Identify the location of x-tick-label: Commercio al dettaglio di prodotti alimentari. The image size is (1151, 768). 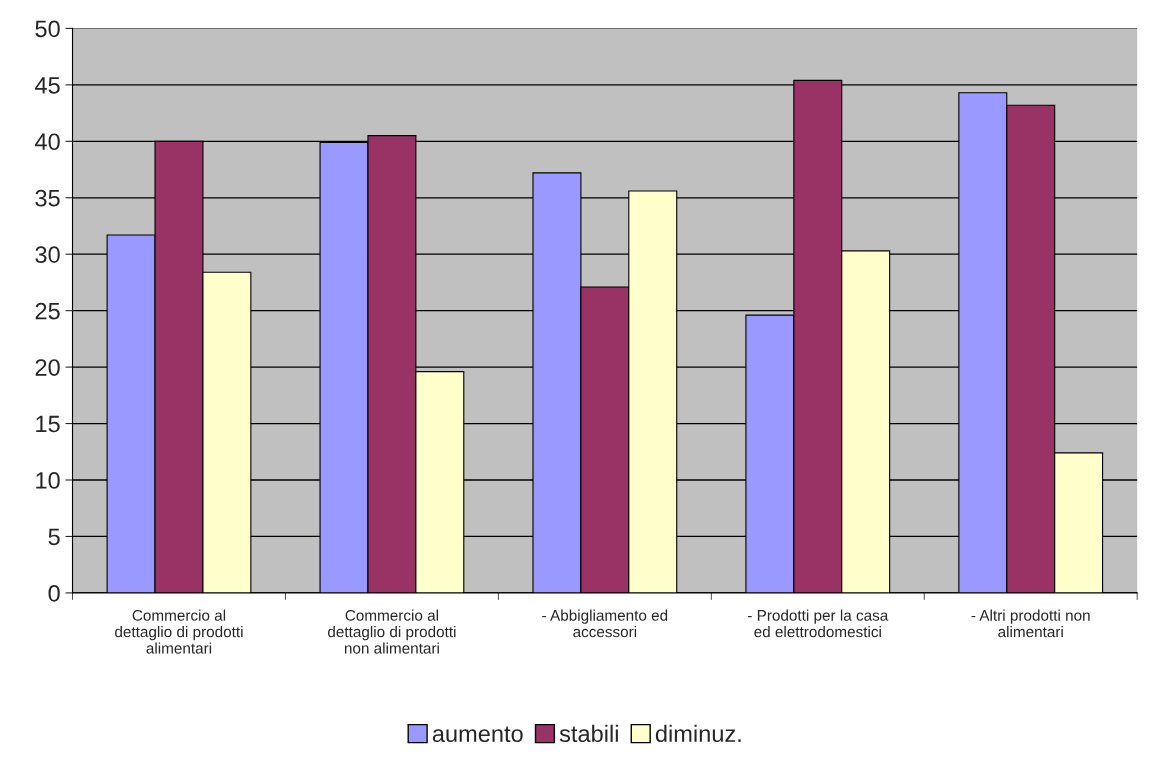
(179, 631).